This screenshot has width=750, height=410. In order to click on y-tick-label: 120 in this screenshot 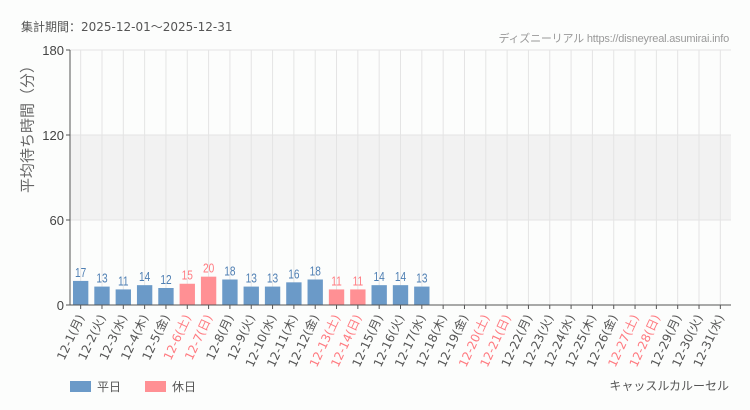, I will do `click(53, 135)`.